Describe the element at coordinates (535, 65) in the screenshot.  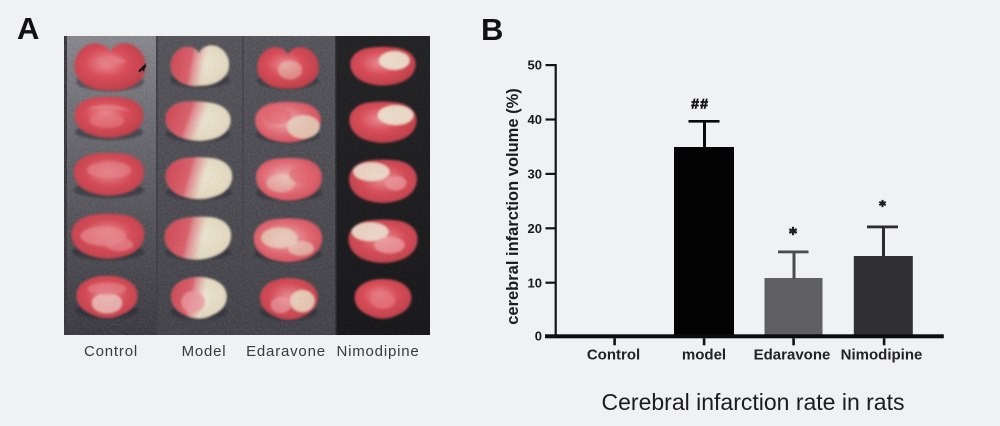
I see `svg-text: 50` at that location.